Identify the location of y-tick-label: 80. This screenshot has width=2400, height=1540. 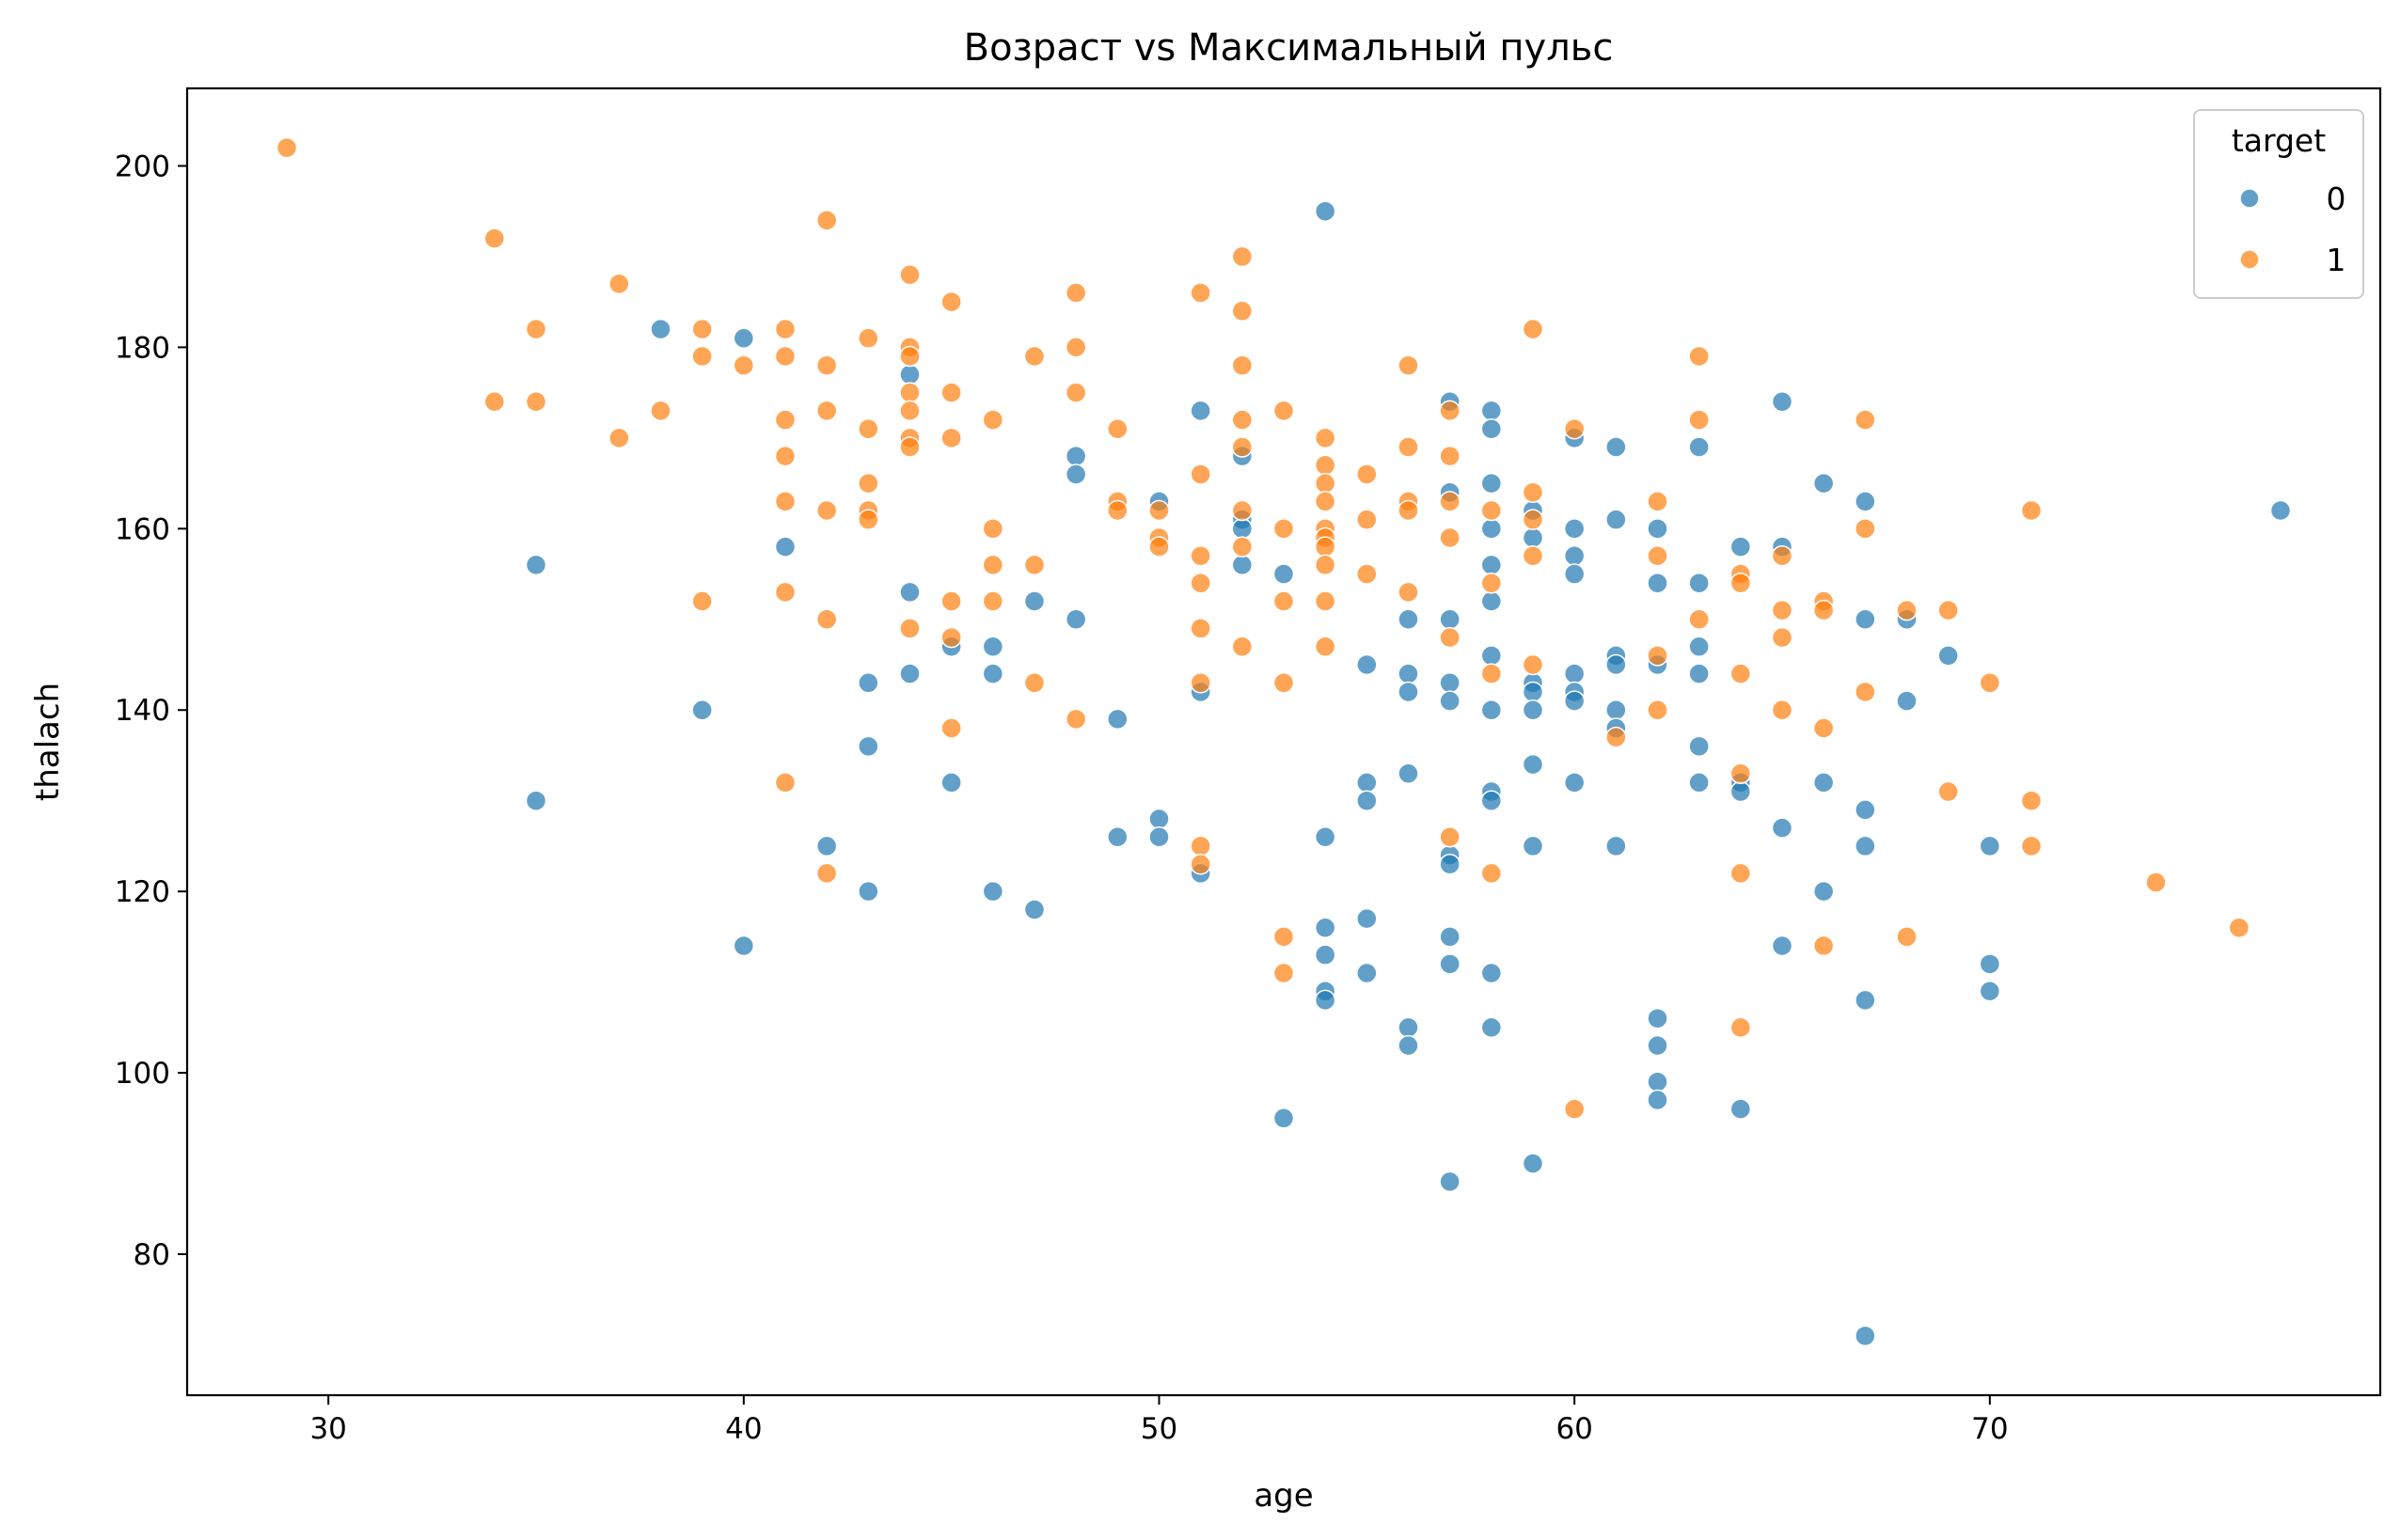
(152, 1255).